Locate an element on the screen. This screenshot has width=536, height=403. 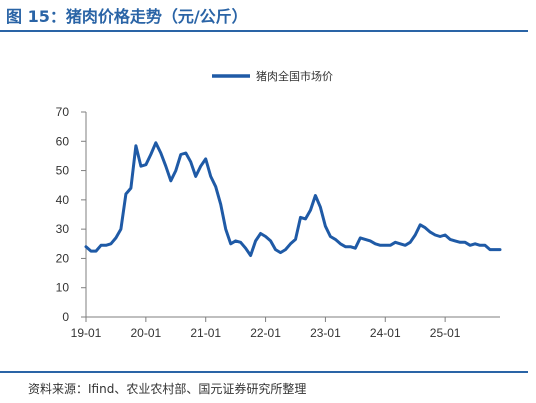
figure-title: 图 15：猪肉价格走势（元/公斤） is located at coordinates (127, 16).